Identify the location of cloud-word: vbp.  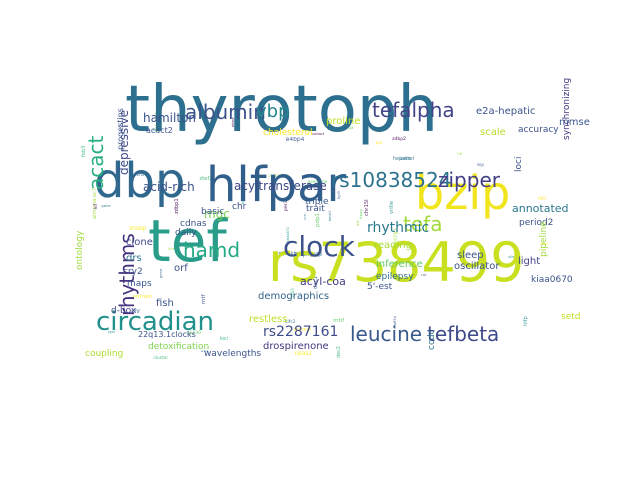
(273, 112).